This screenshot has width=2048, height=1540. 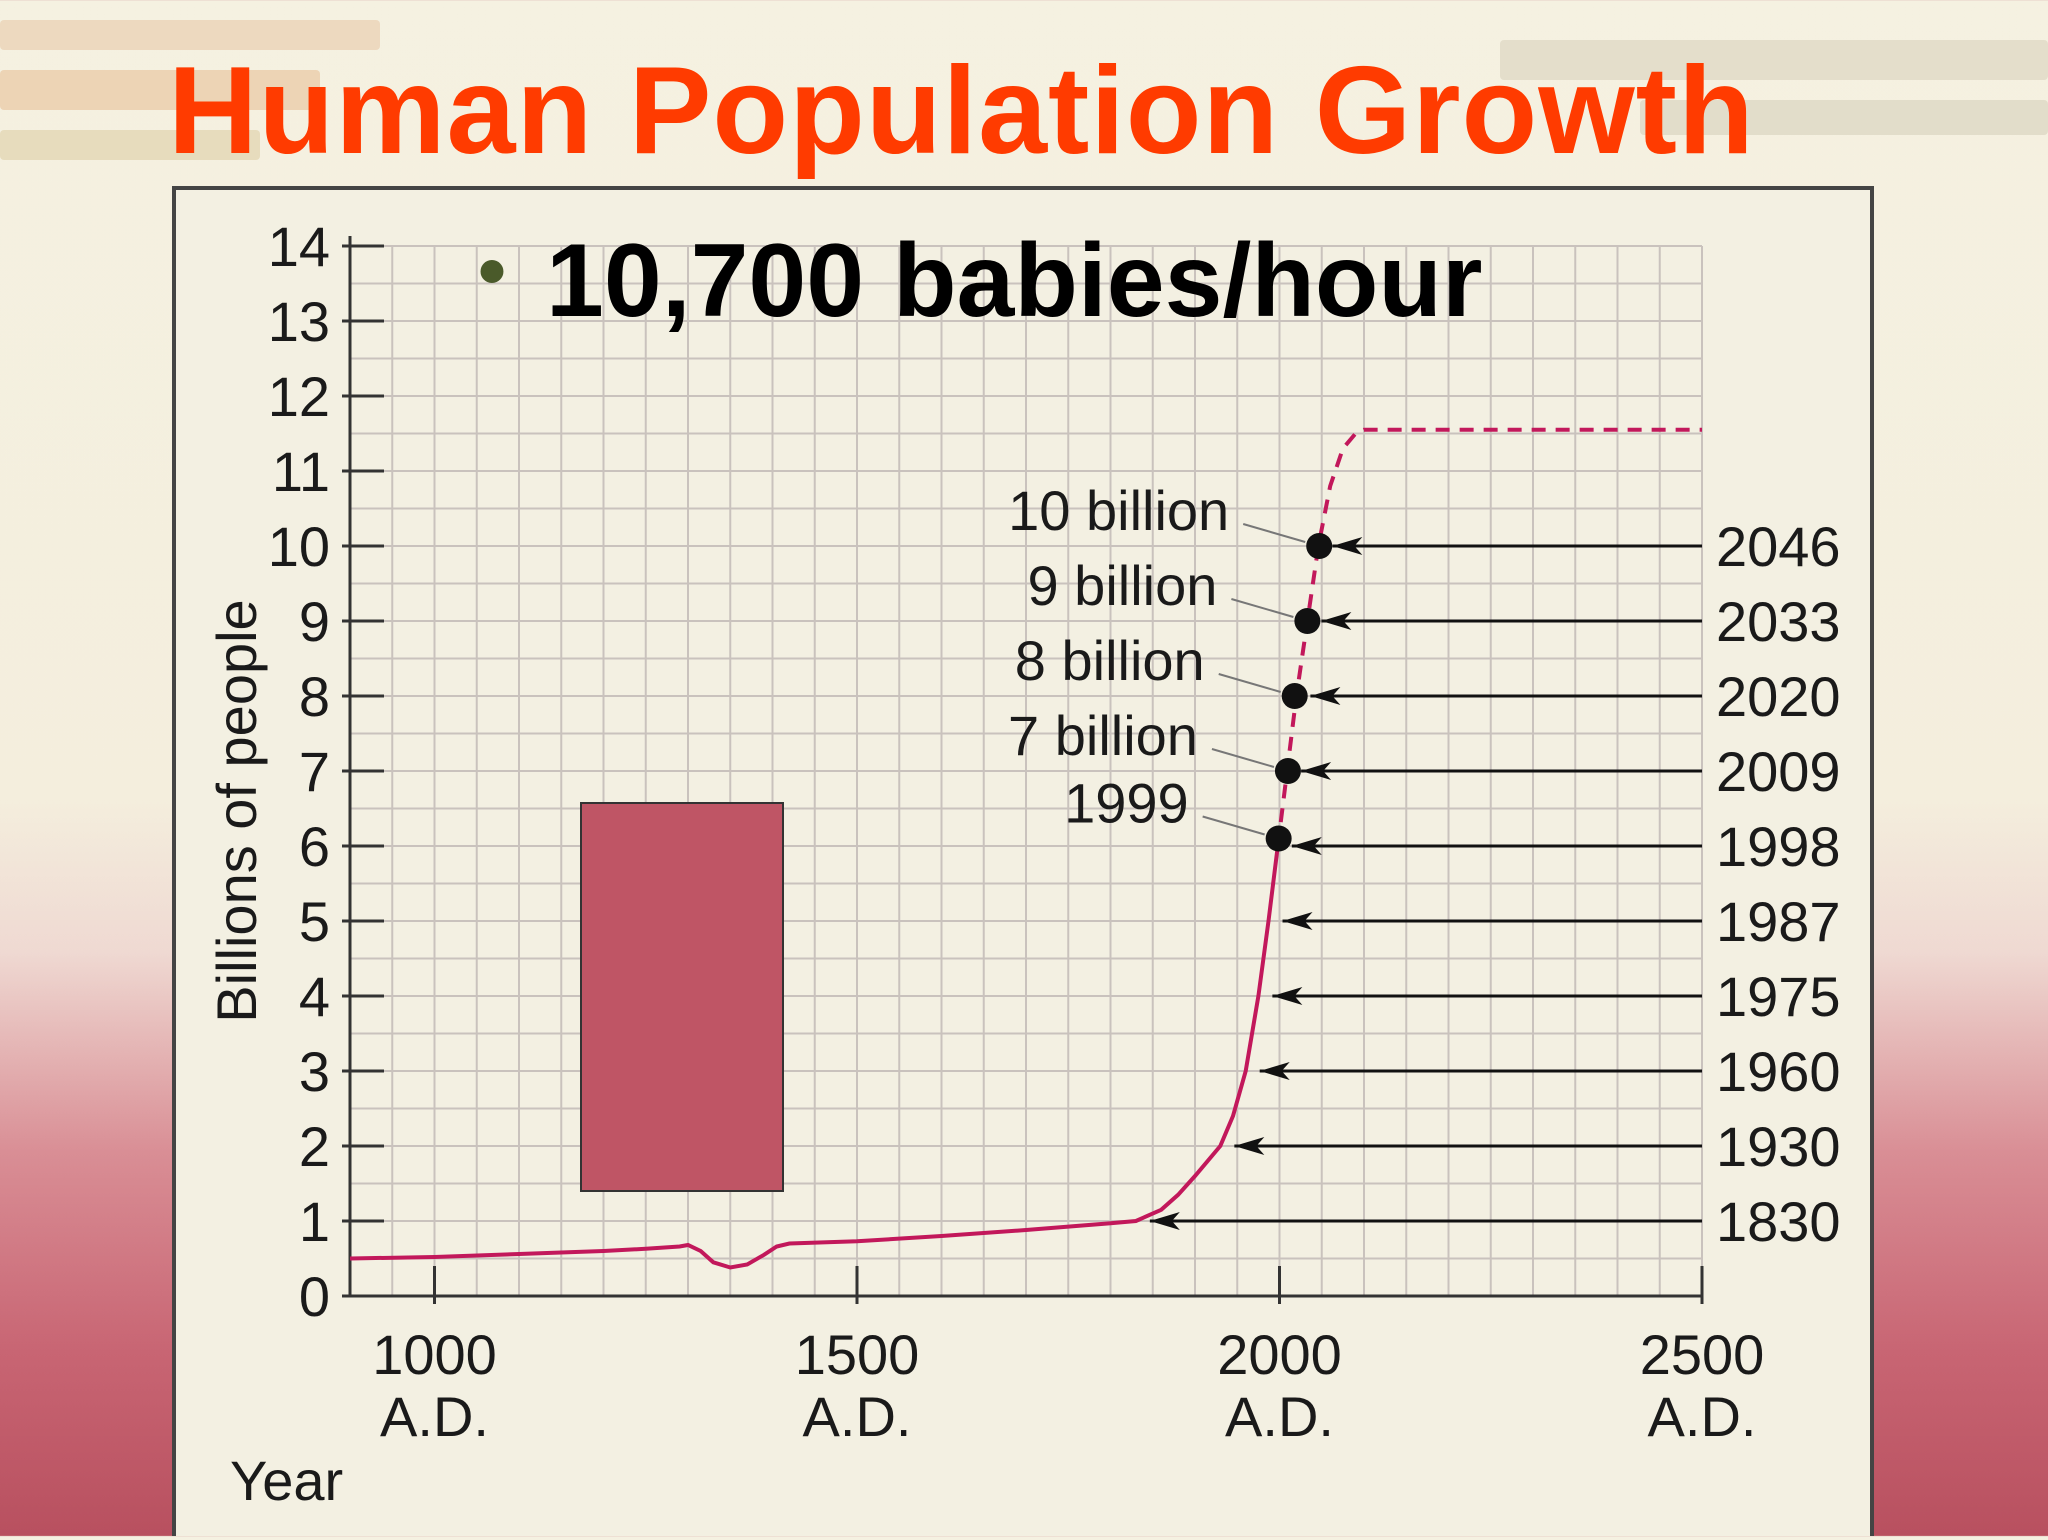 What do you see at coordinates (1778, 1221) in the screenshot?
I see `milestone-year-label: 1830` at bounding box center [1778, 1221].